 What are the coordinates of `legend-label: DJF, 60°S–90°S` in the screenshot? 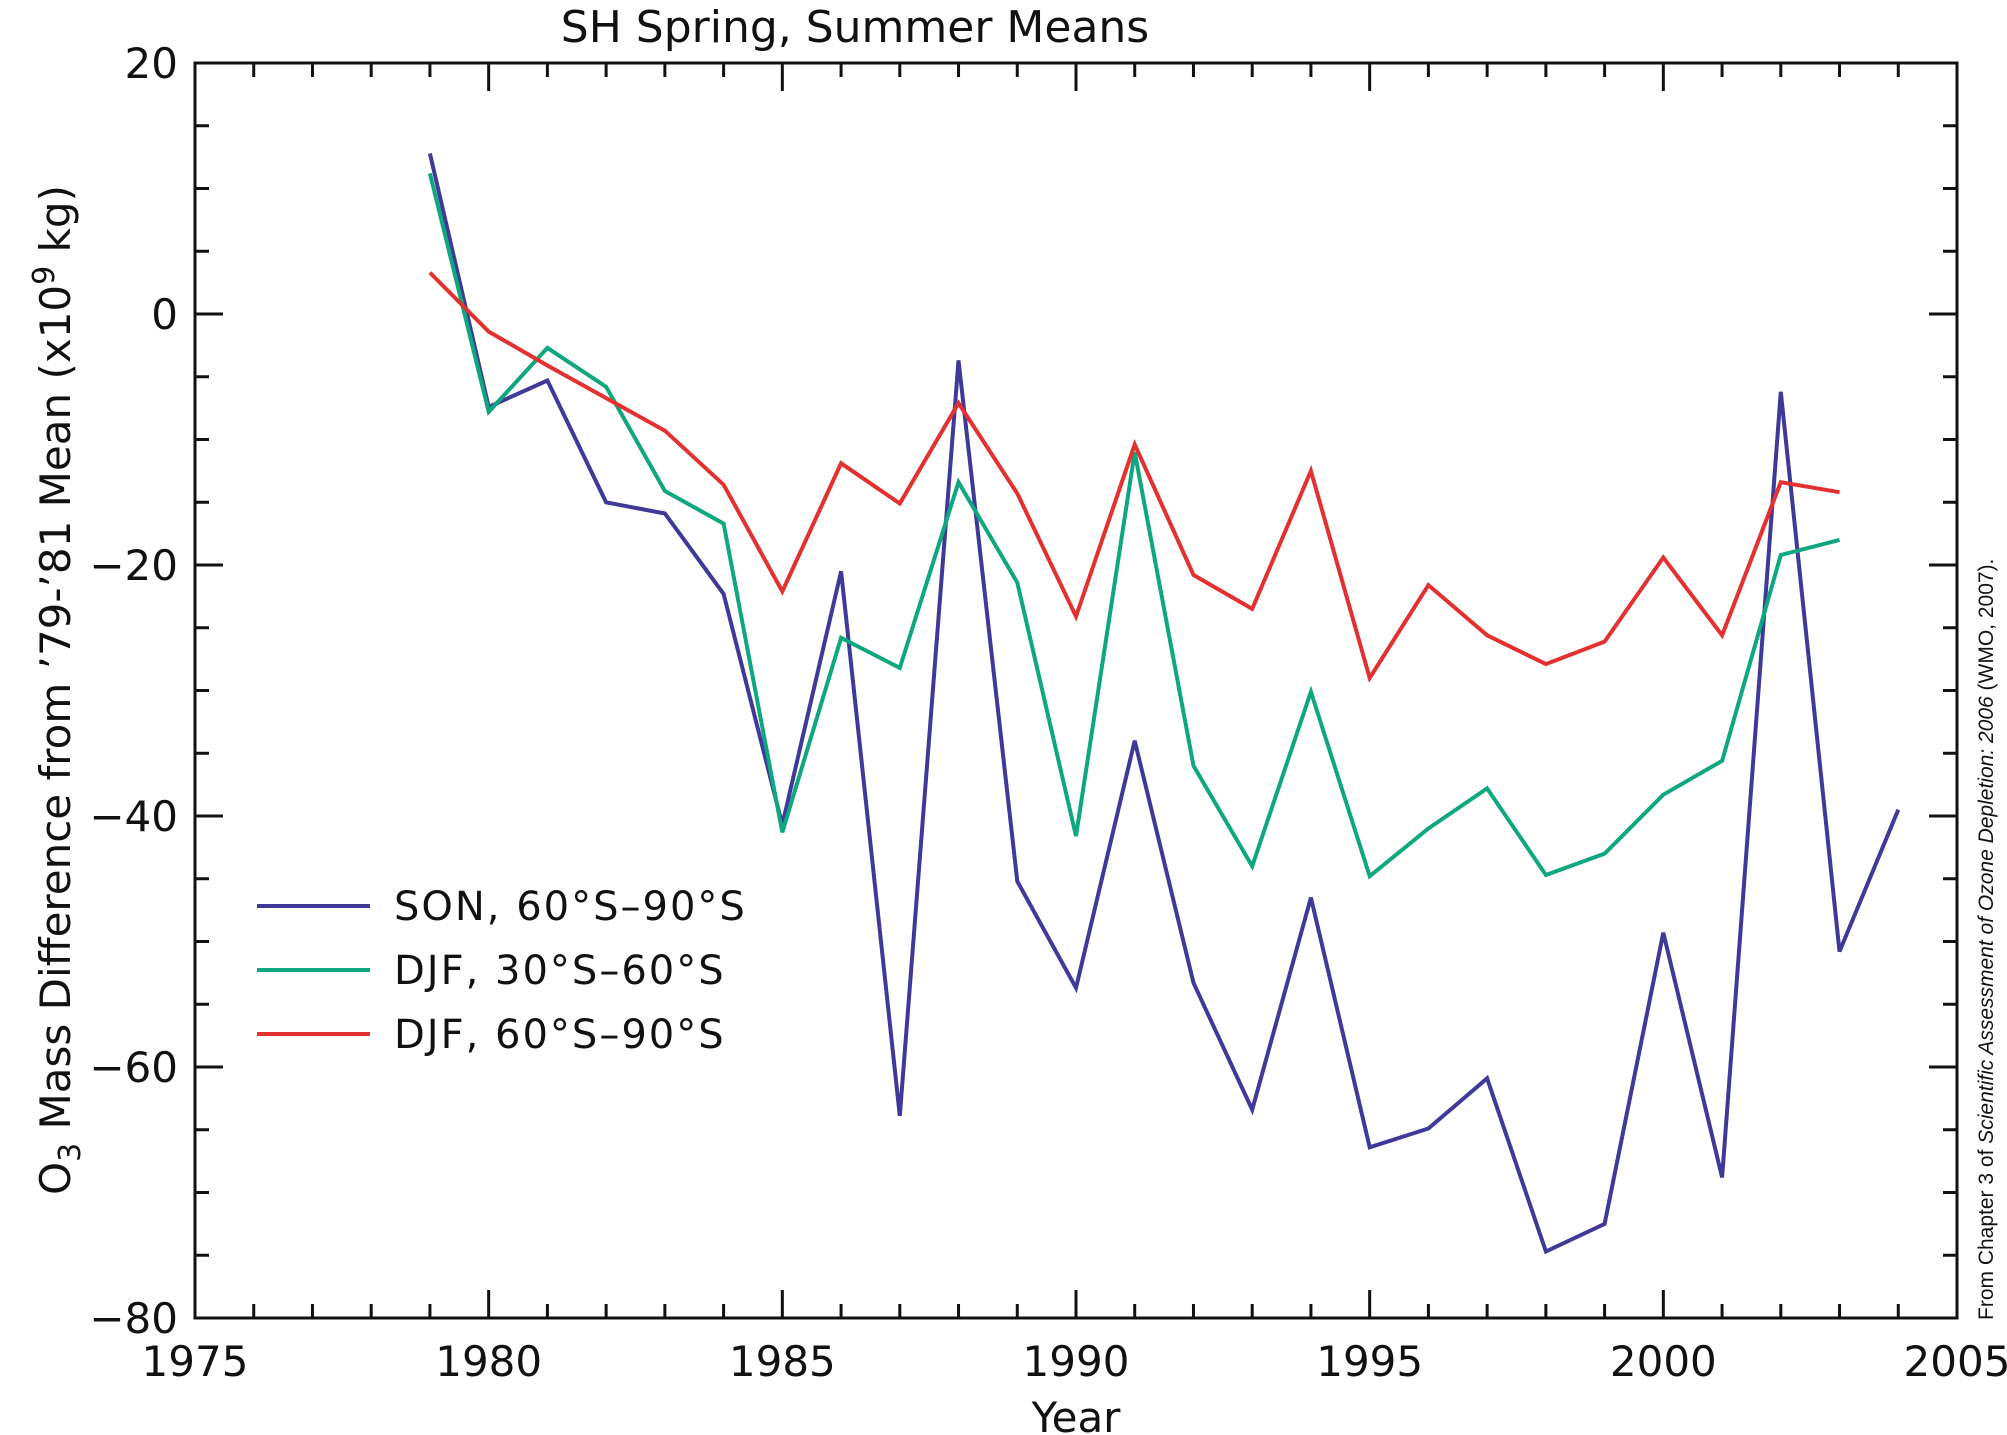 It's located at (560, 1035).